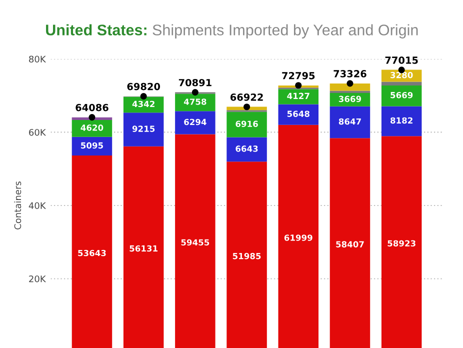  I want to click on data-label: 4758, so click(195, 101).